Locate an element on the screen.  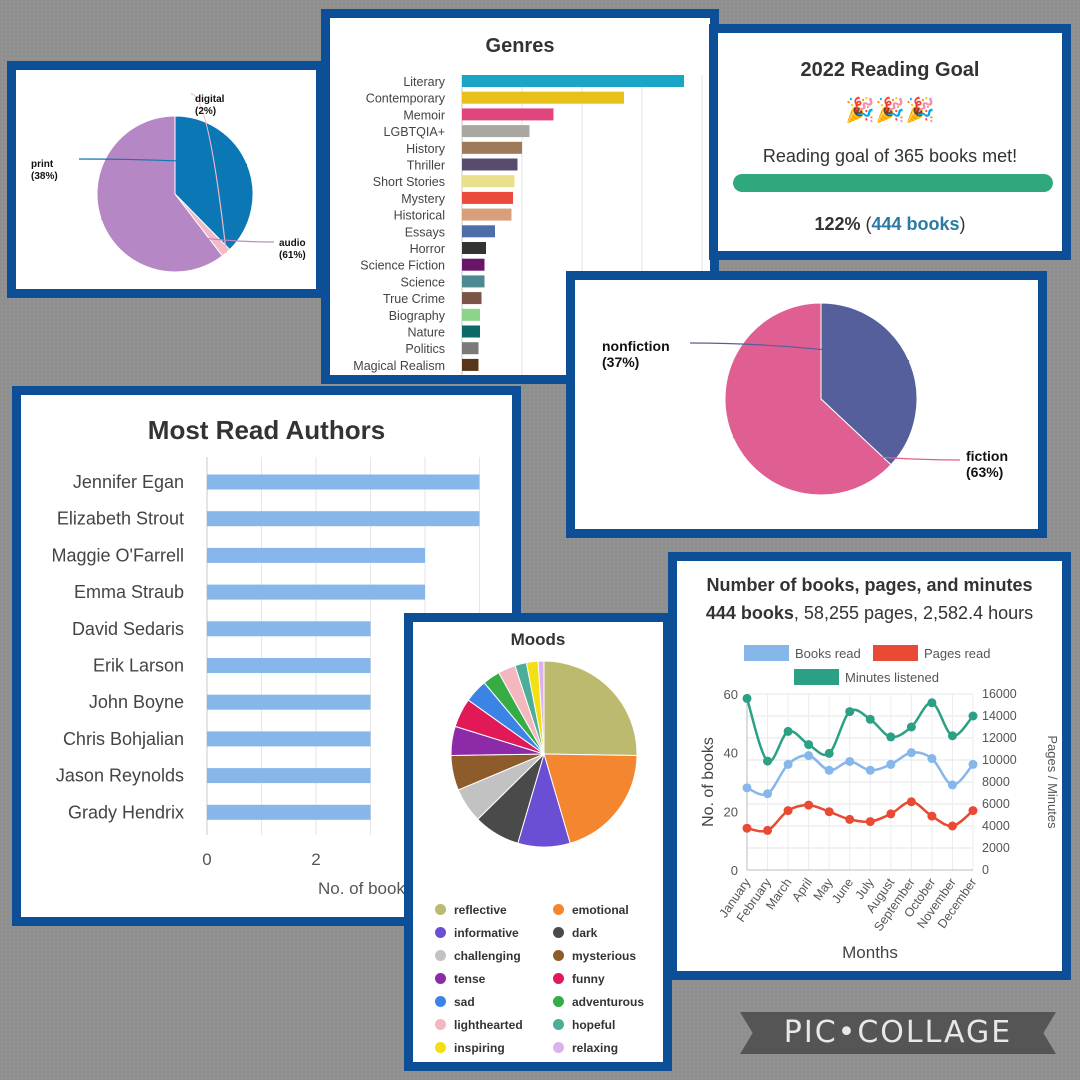
timeline-point-pages-read-march is located at coordinates (788, 811).